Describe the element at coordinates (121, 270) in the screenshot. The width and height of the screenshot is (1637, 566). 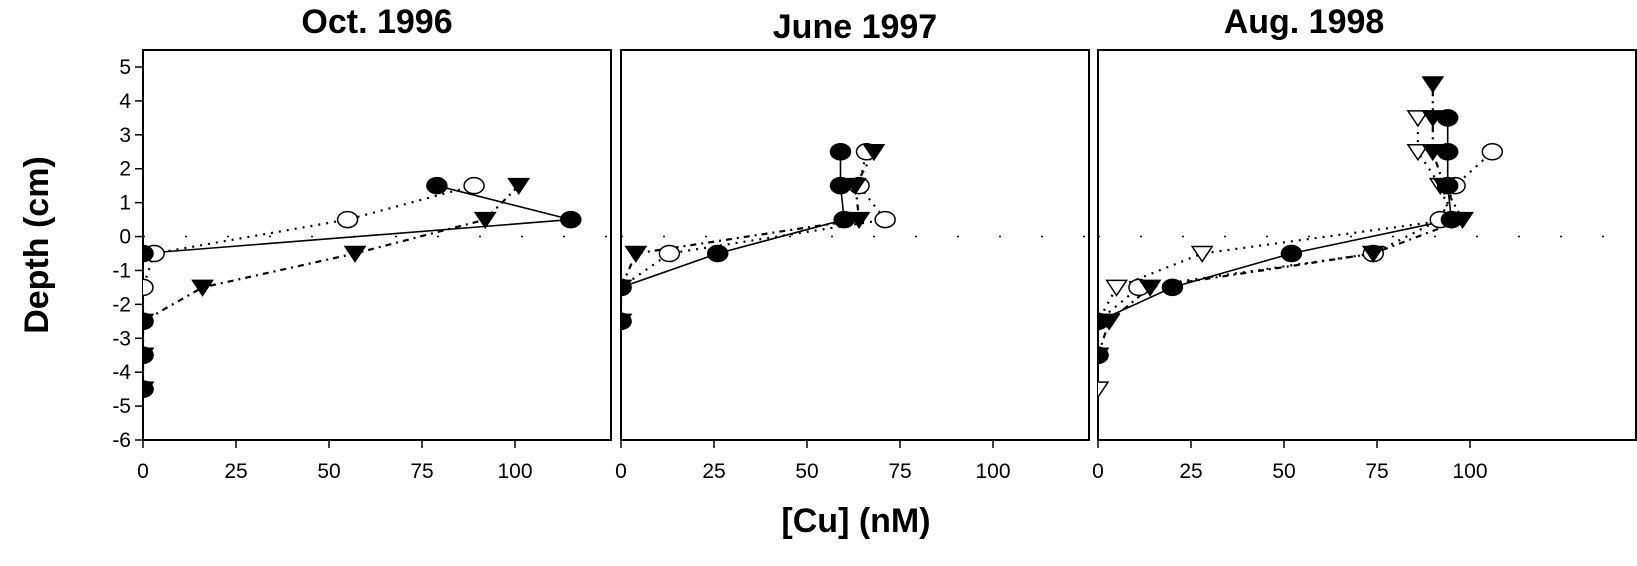
I see `y-tick-label: -1` at that location.